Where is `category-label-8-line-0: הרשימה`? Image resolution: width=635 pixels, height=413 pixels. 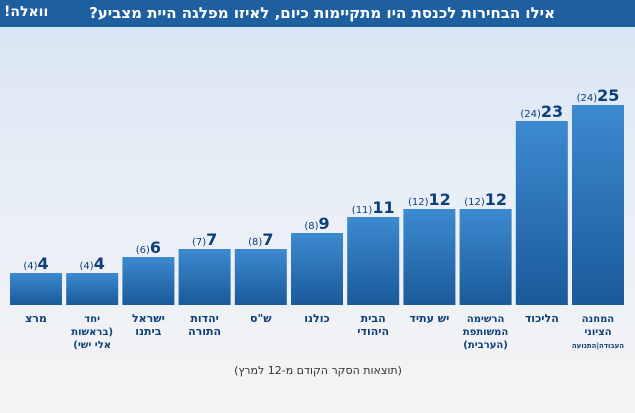 category-label-8-line-0: הרשימה is located at coordinates (486, 319).